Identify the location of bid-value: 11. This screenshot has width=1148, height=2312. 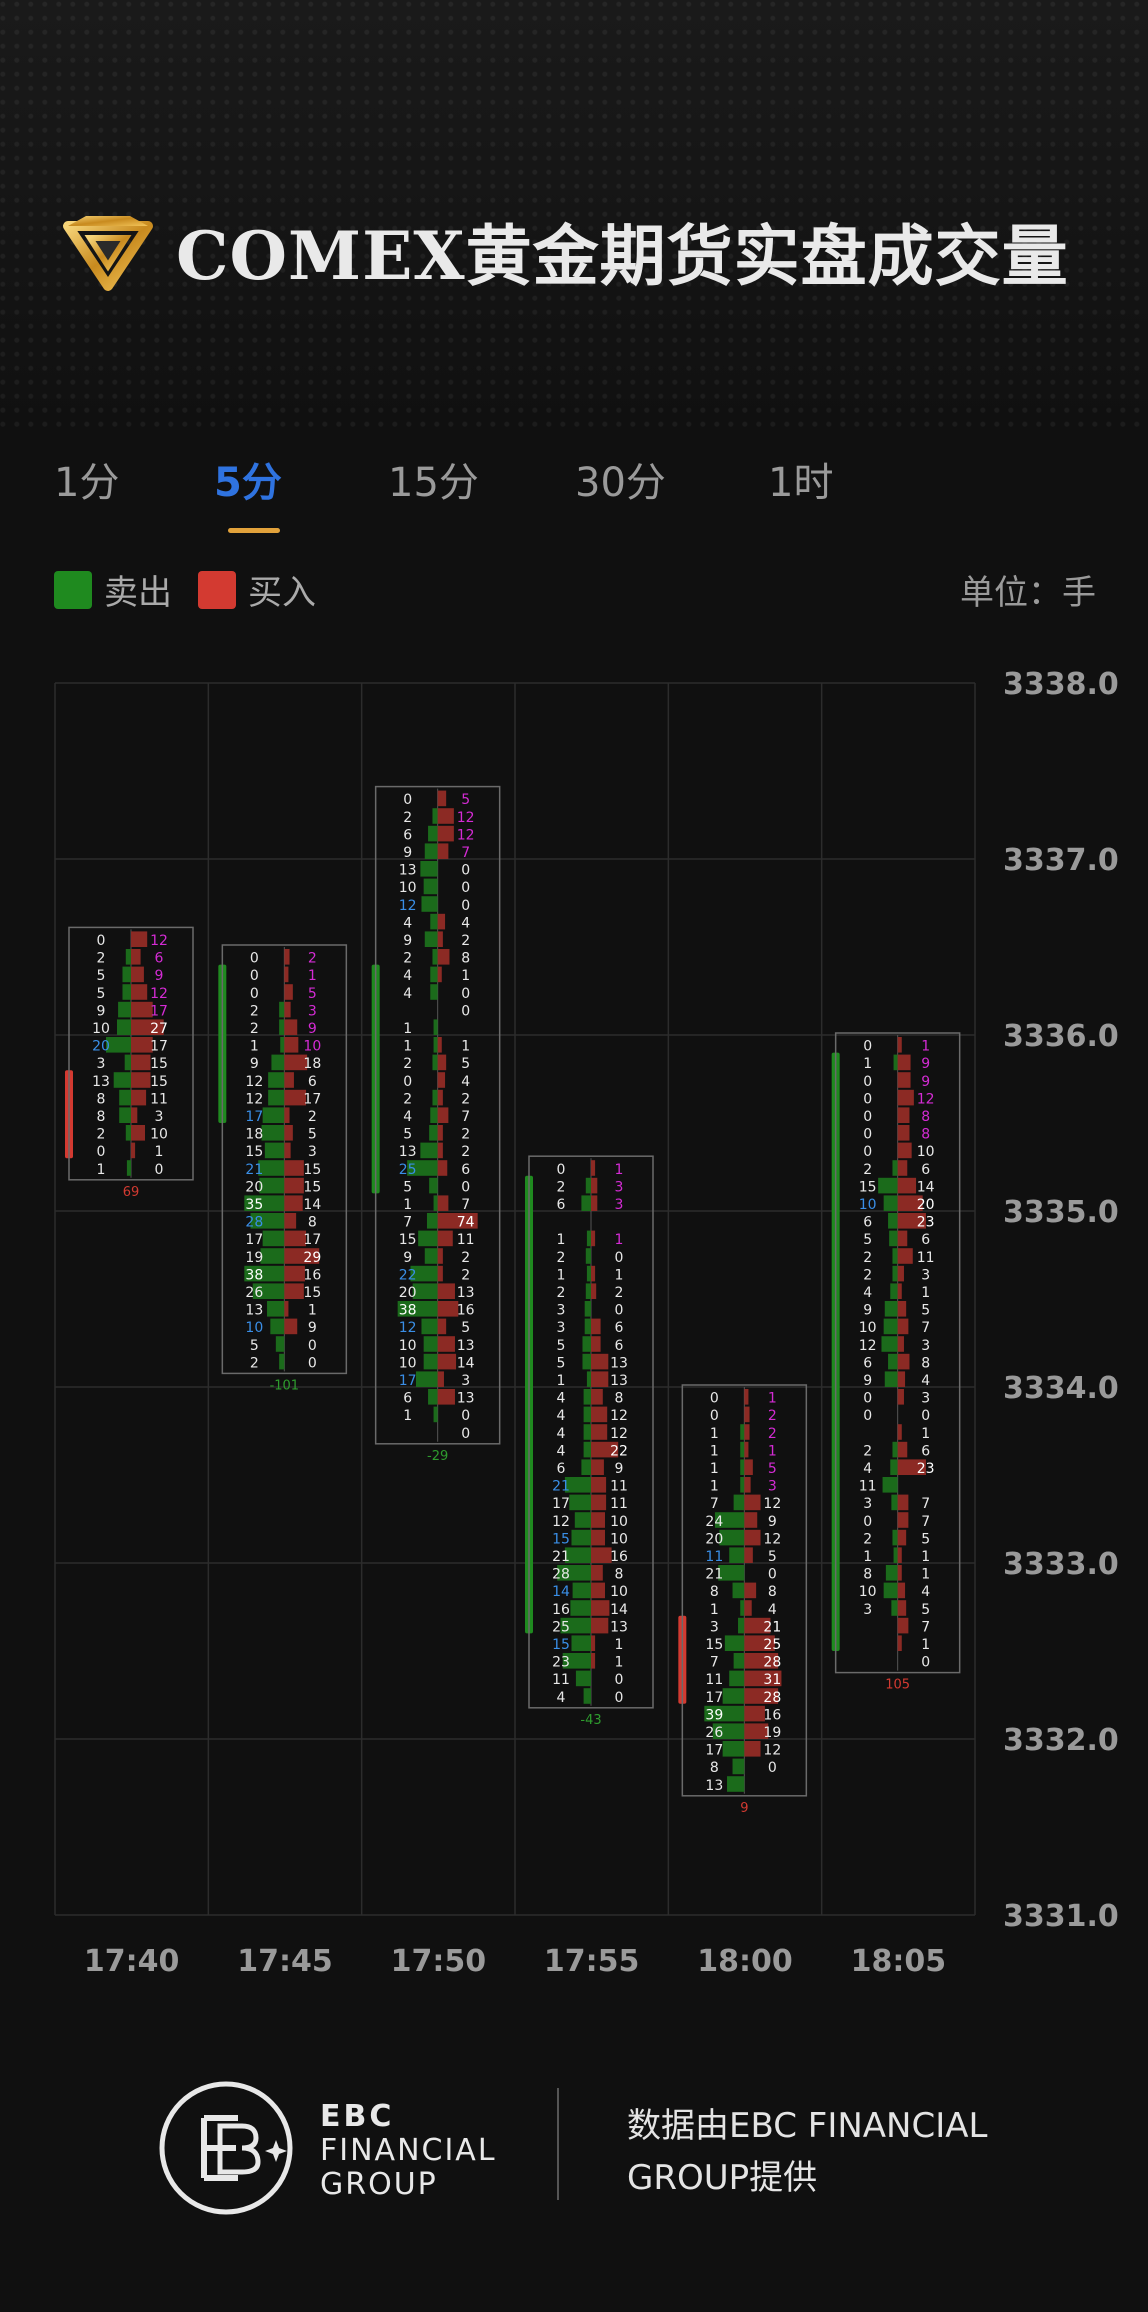
(714, 1680).